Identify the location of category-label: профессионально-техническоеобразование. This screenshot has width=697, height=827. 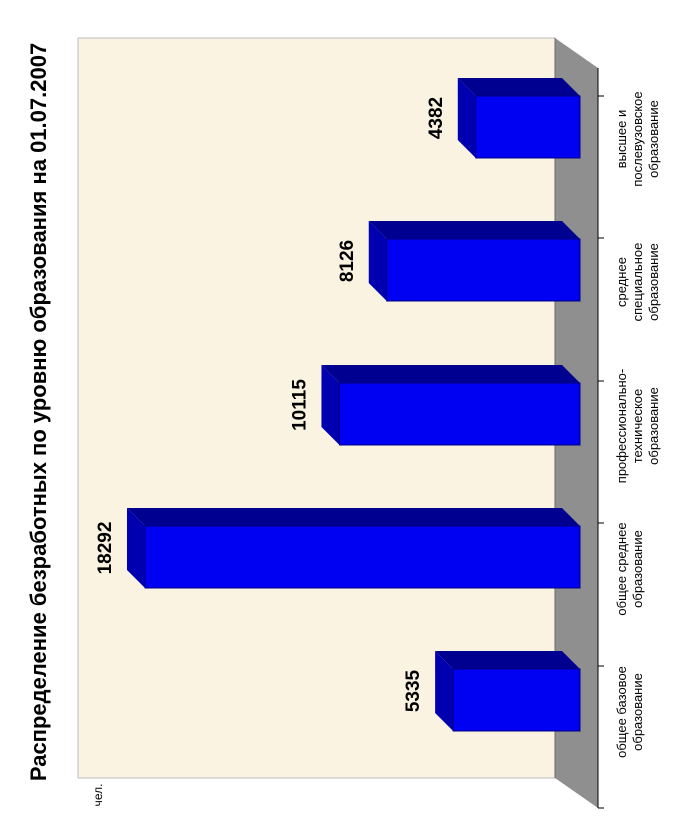
(637, 426).